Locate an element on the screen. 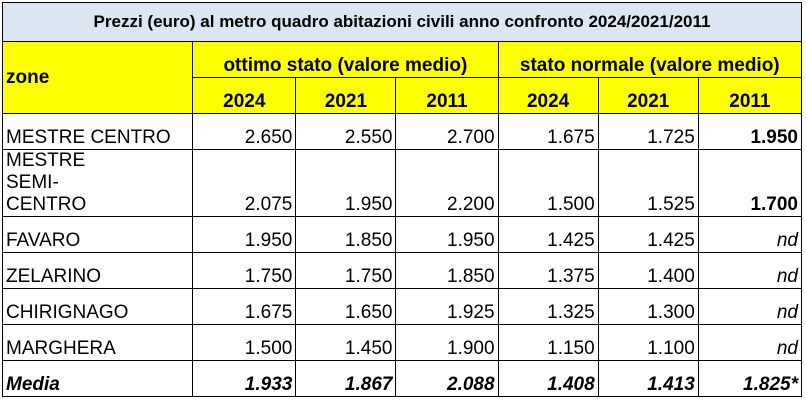 This screenshot has width=806, height=401. value-cell: 1.400 is located at coordinates (648, 270).